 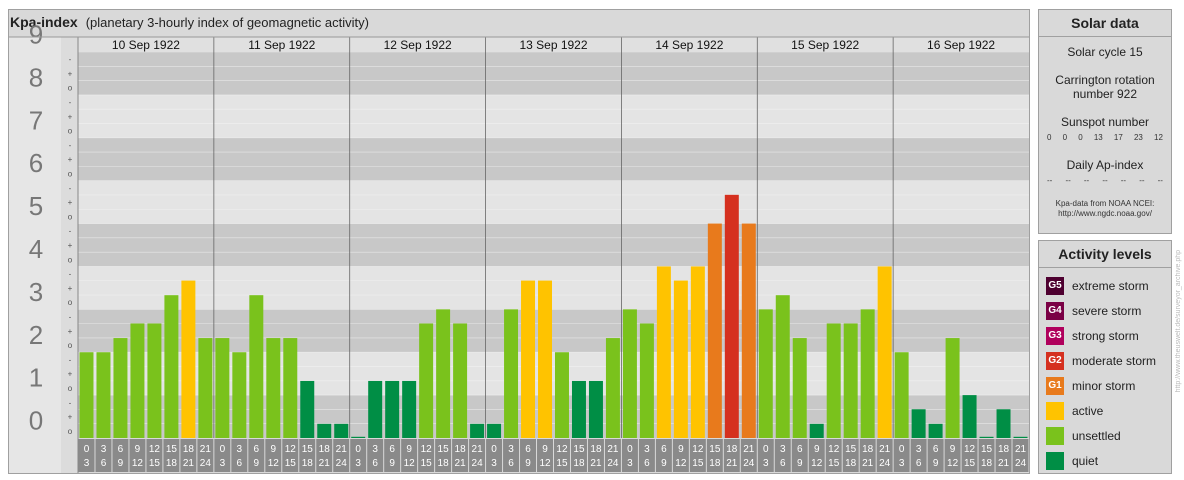 I want to click on hour-start-label: 15, so click(x=308, y=449).